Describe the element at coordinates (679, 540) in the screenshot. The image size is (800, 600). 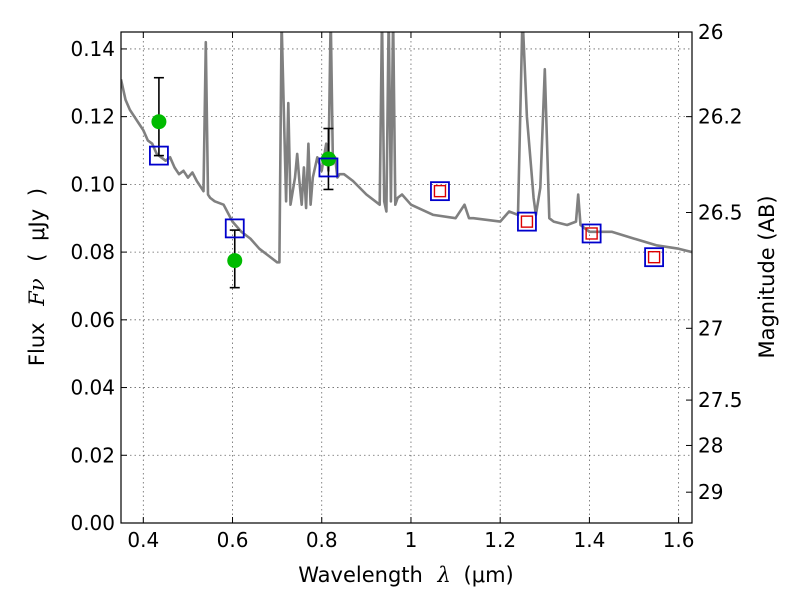
I see `x-tick-label: 1.6` at that location.